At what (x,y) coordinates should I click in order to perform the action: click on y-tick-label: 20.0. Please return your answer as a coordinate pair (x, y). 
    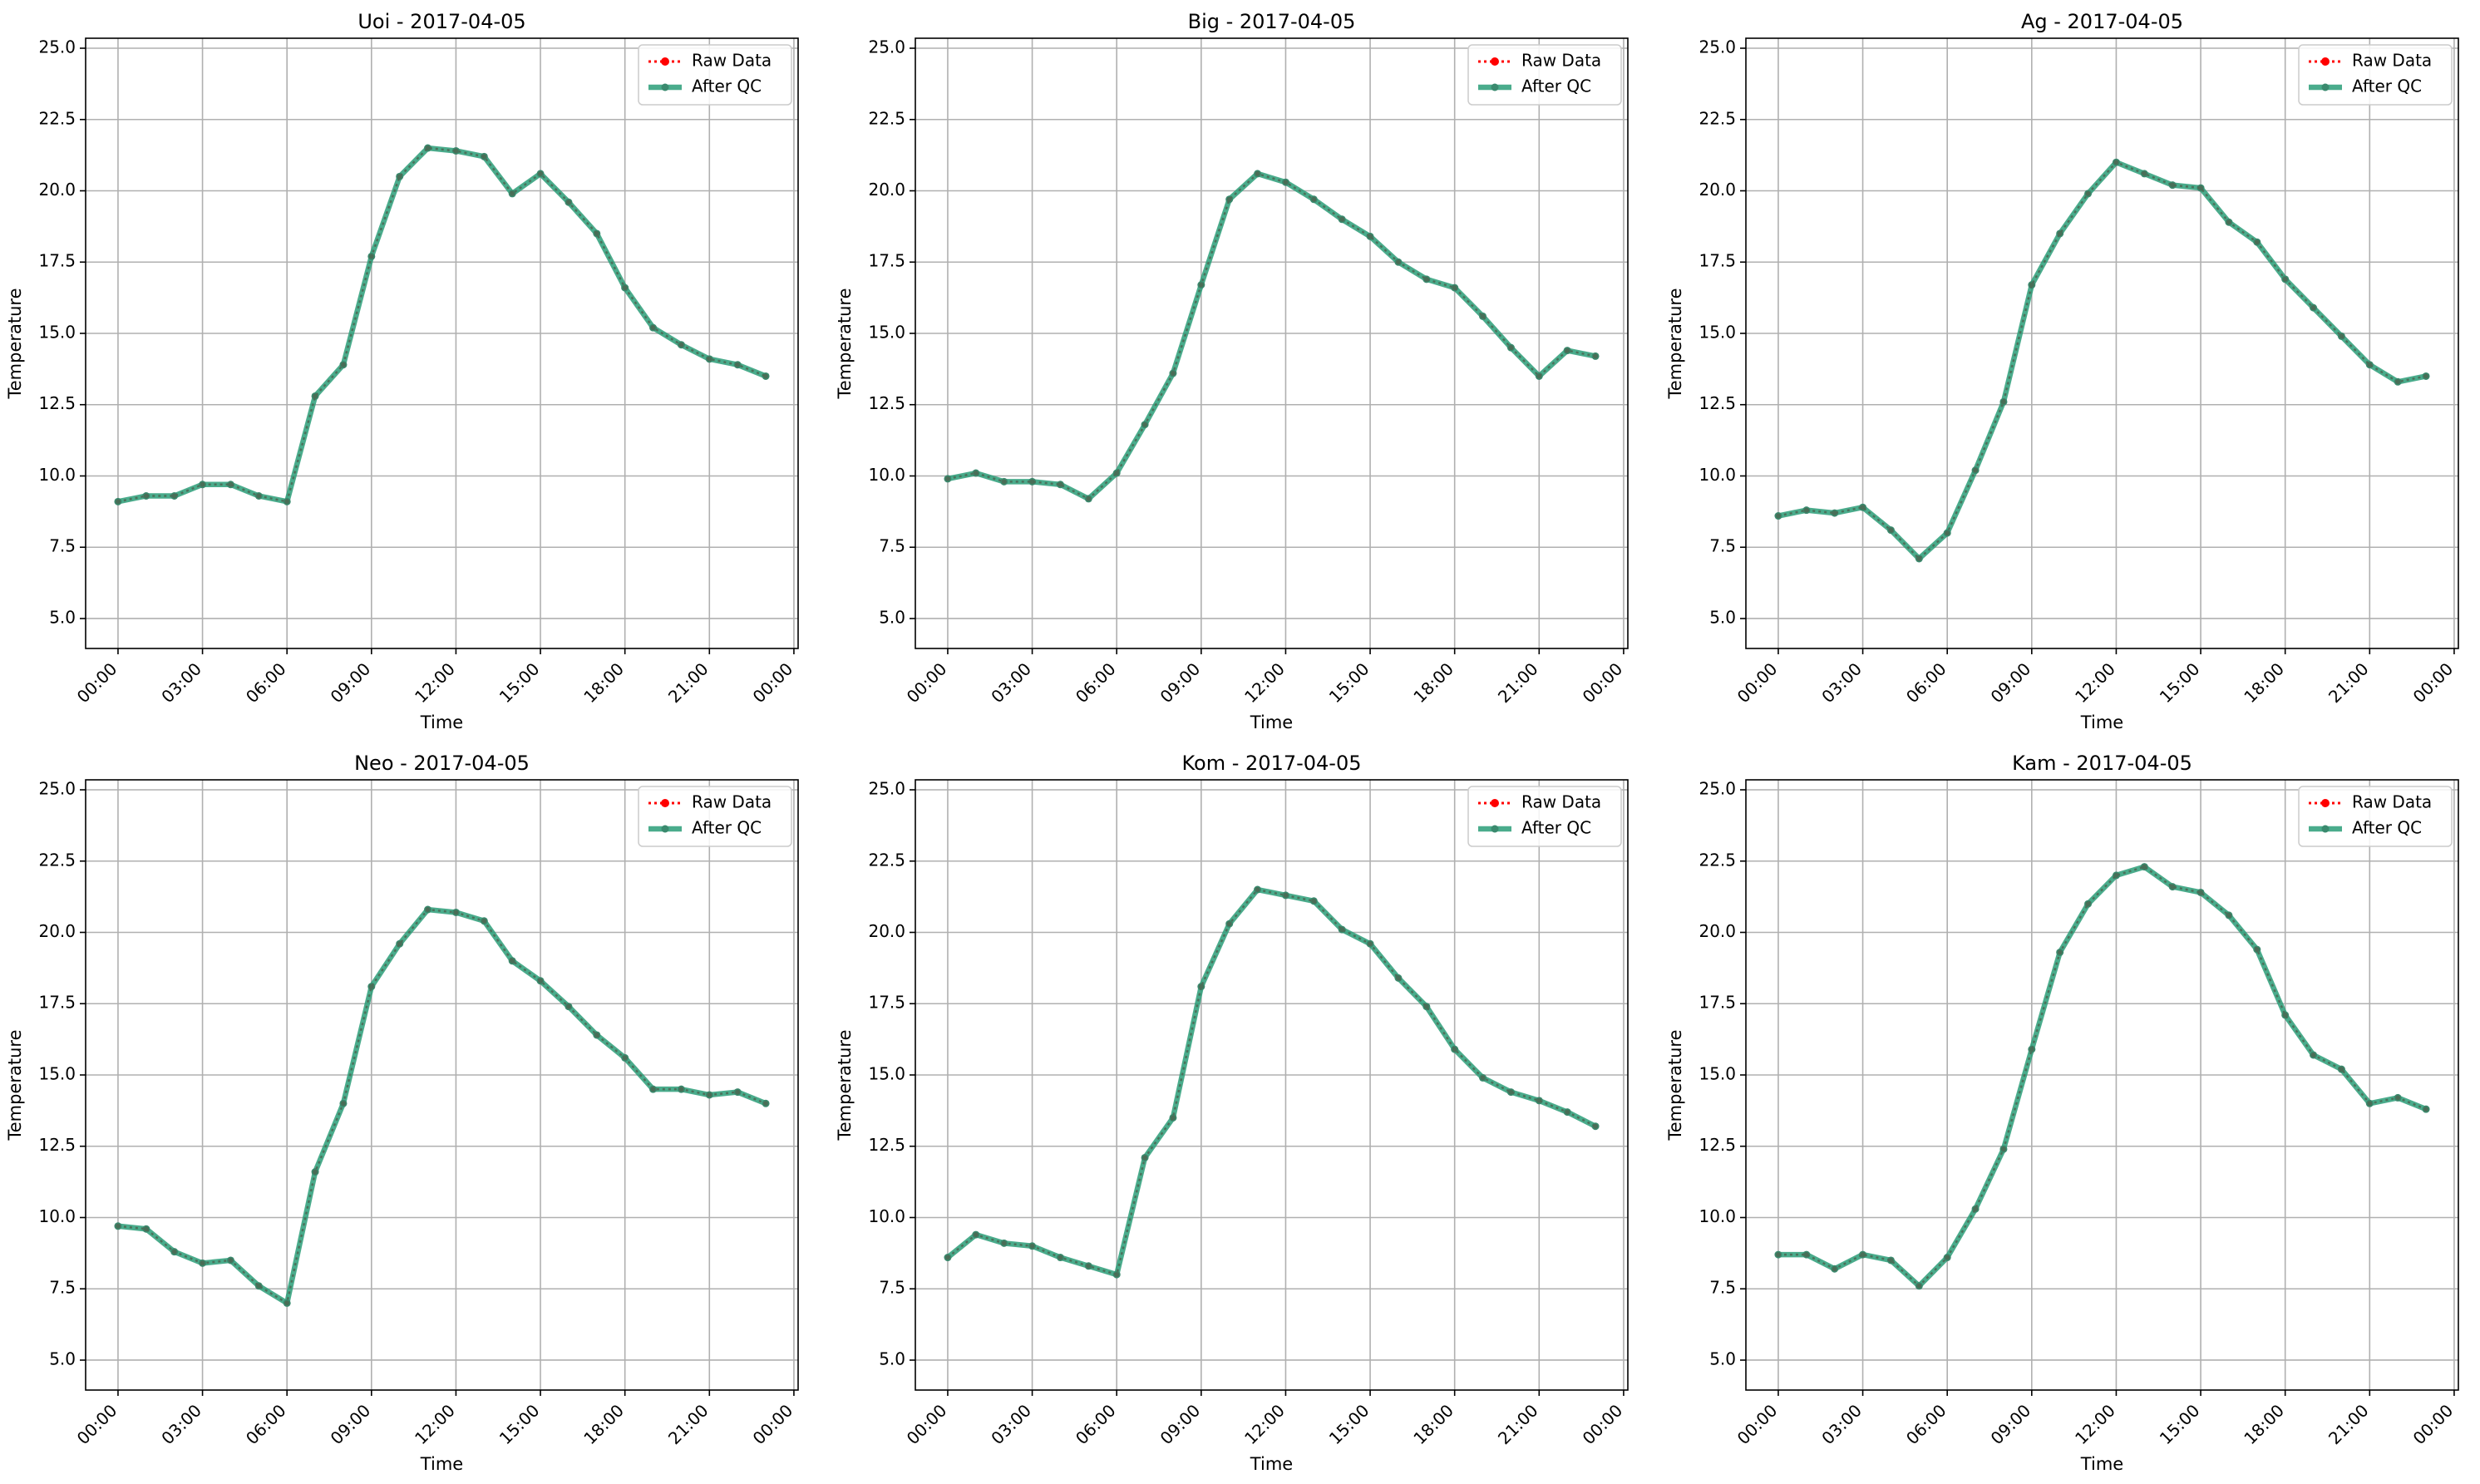
    Looking at the image, I should click on (886, 931).